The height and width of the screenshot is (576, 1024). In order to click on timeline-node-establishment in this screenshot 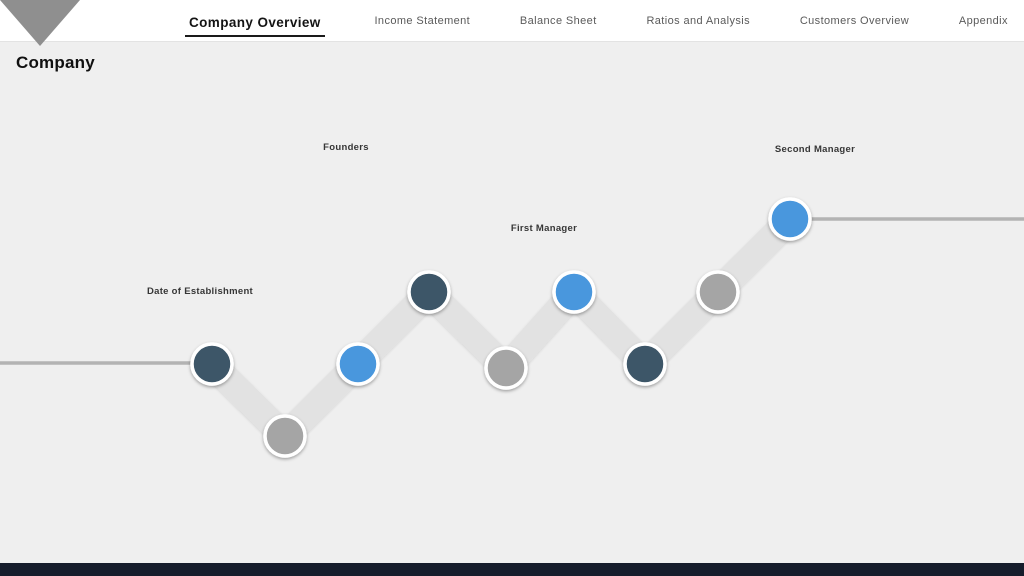, I will do `click(212, 364)`.